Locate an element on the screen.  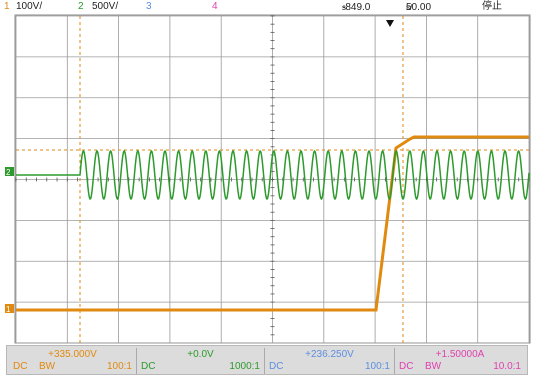
svg-text: 1 is located at coordinates (8, 309).